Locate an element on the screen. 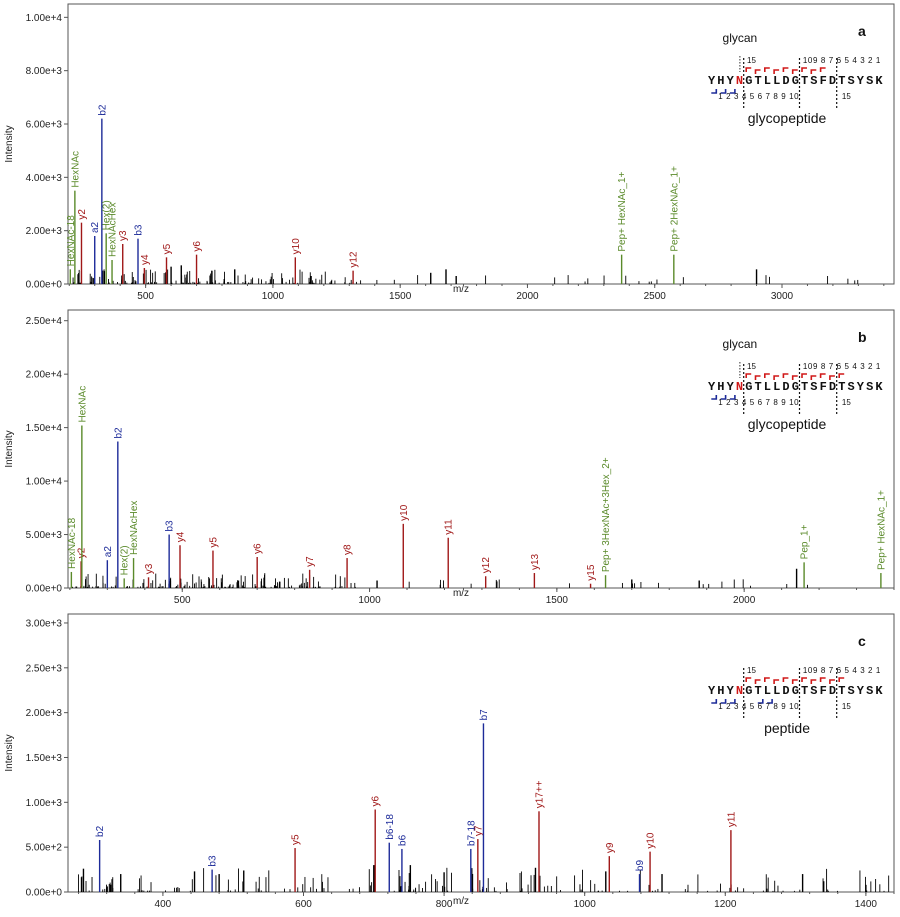  x-tick-label: 400 is located at coordinates (163, 904).